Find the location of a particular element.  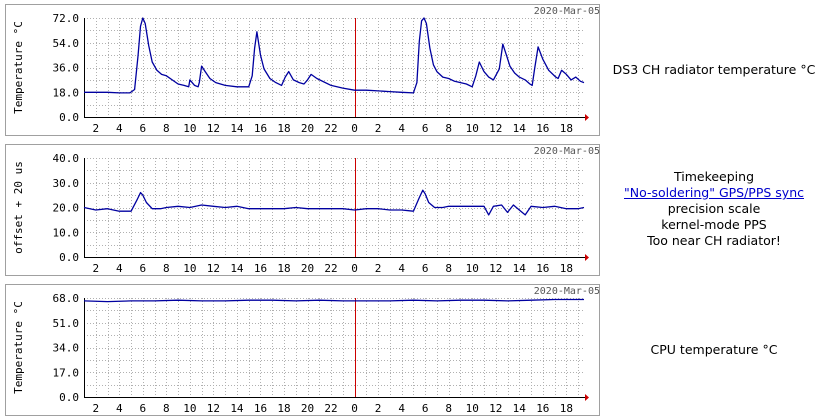

y-tick-label: 72.0 is located at coordinates (66, 18).